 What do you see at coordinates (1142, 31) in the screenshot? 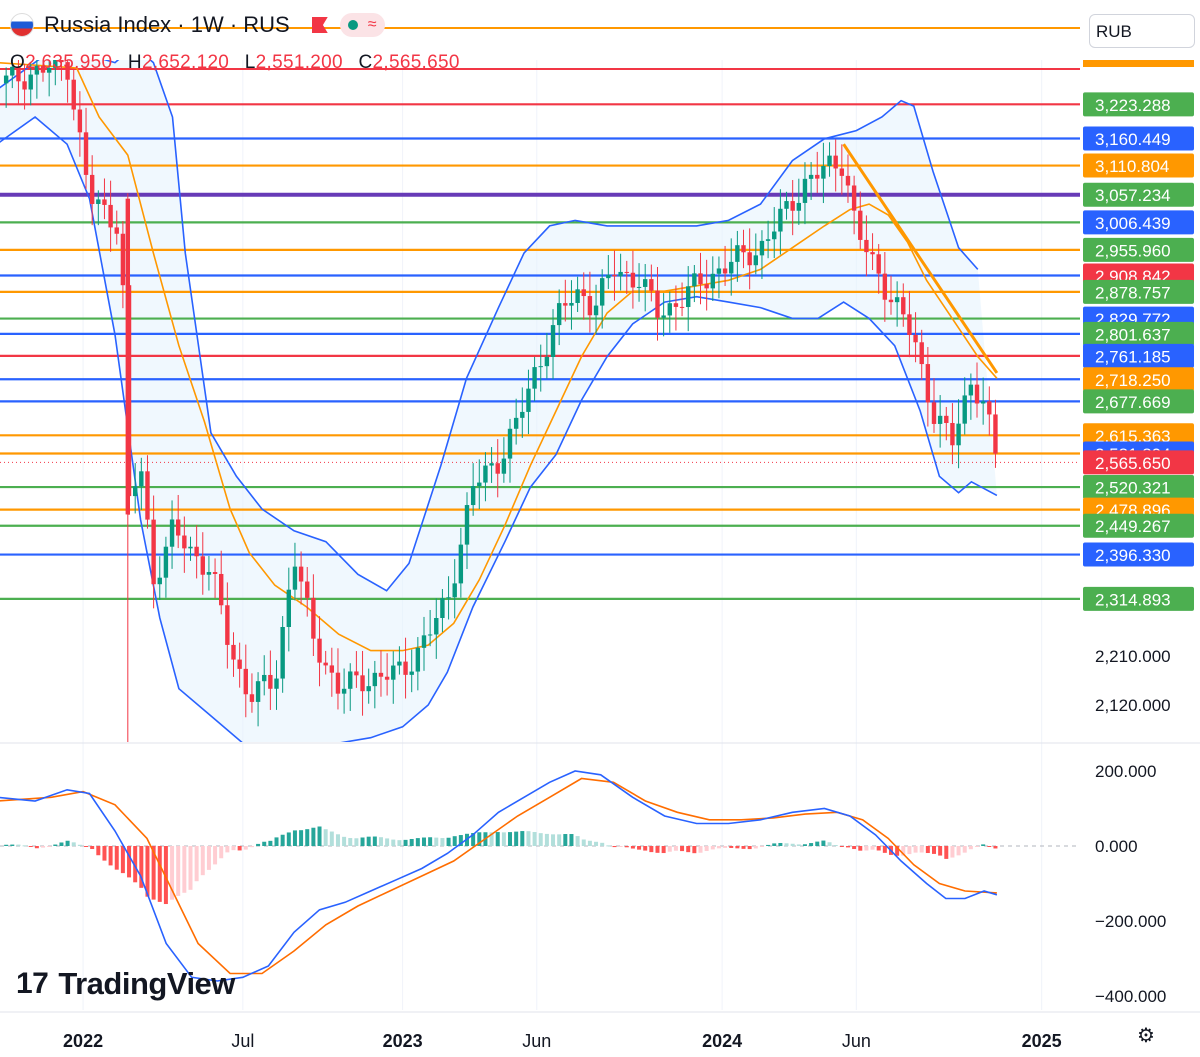
I see `currency-selector: RUB` at bounding box center [1142, 31].